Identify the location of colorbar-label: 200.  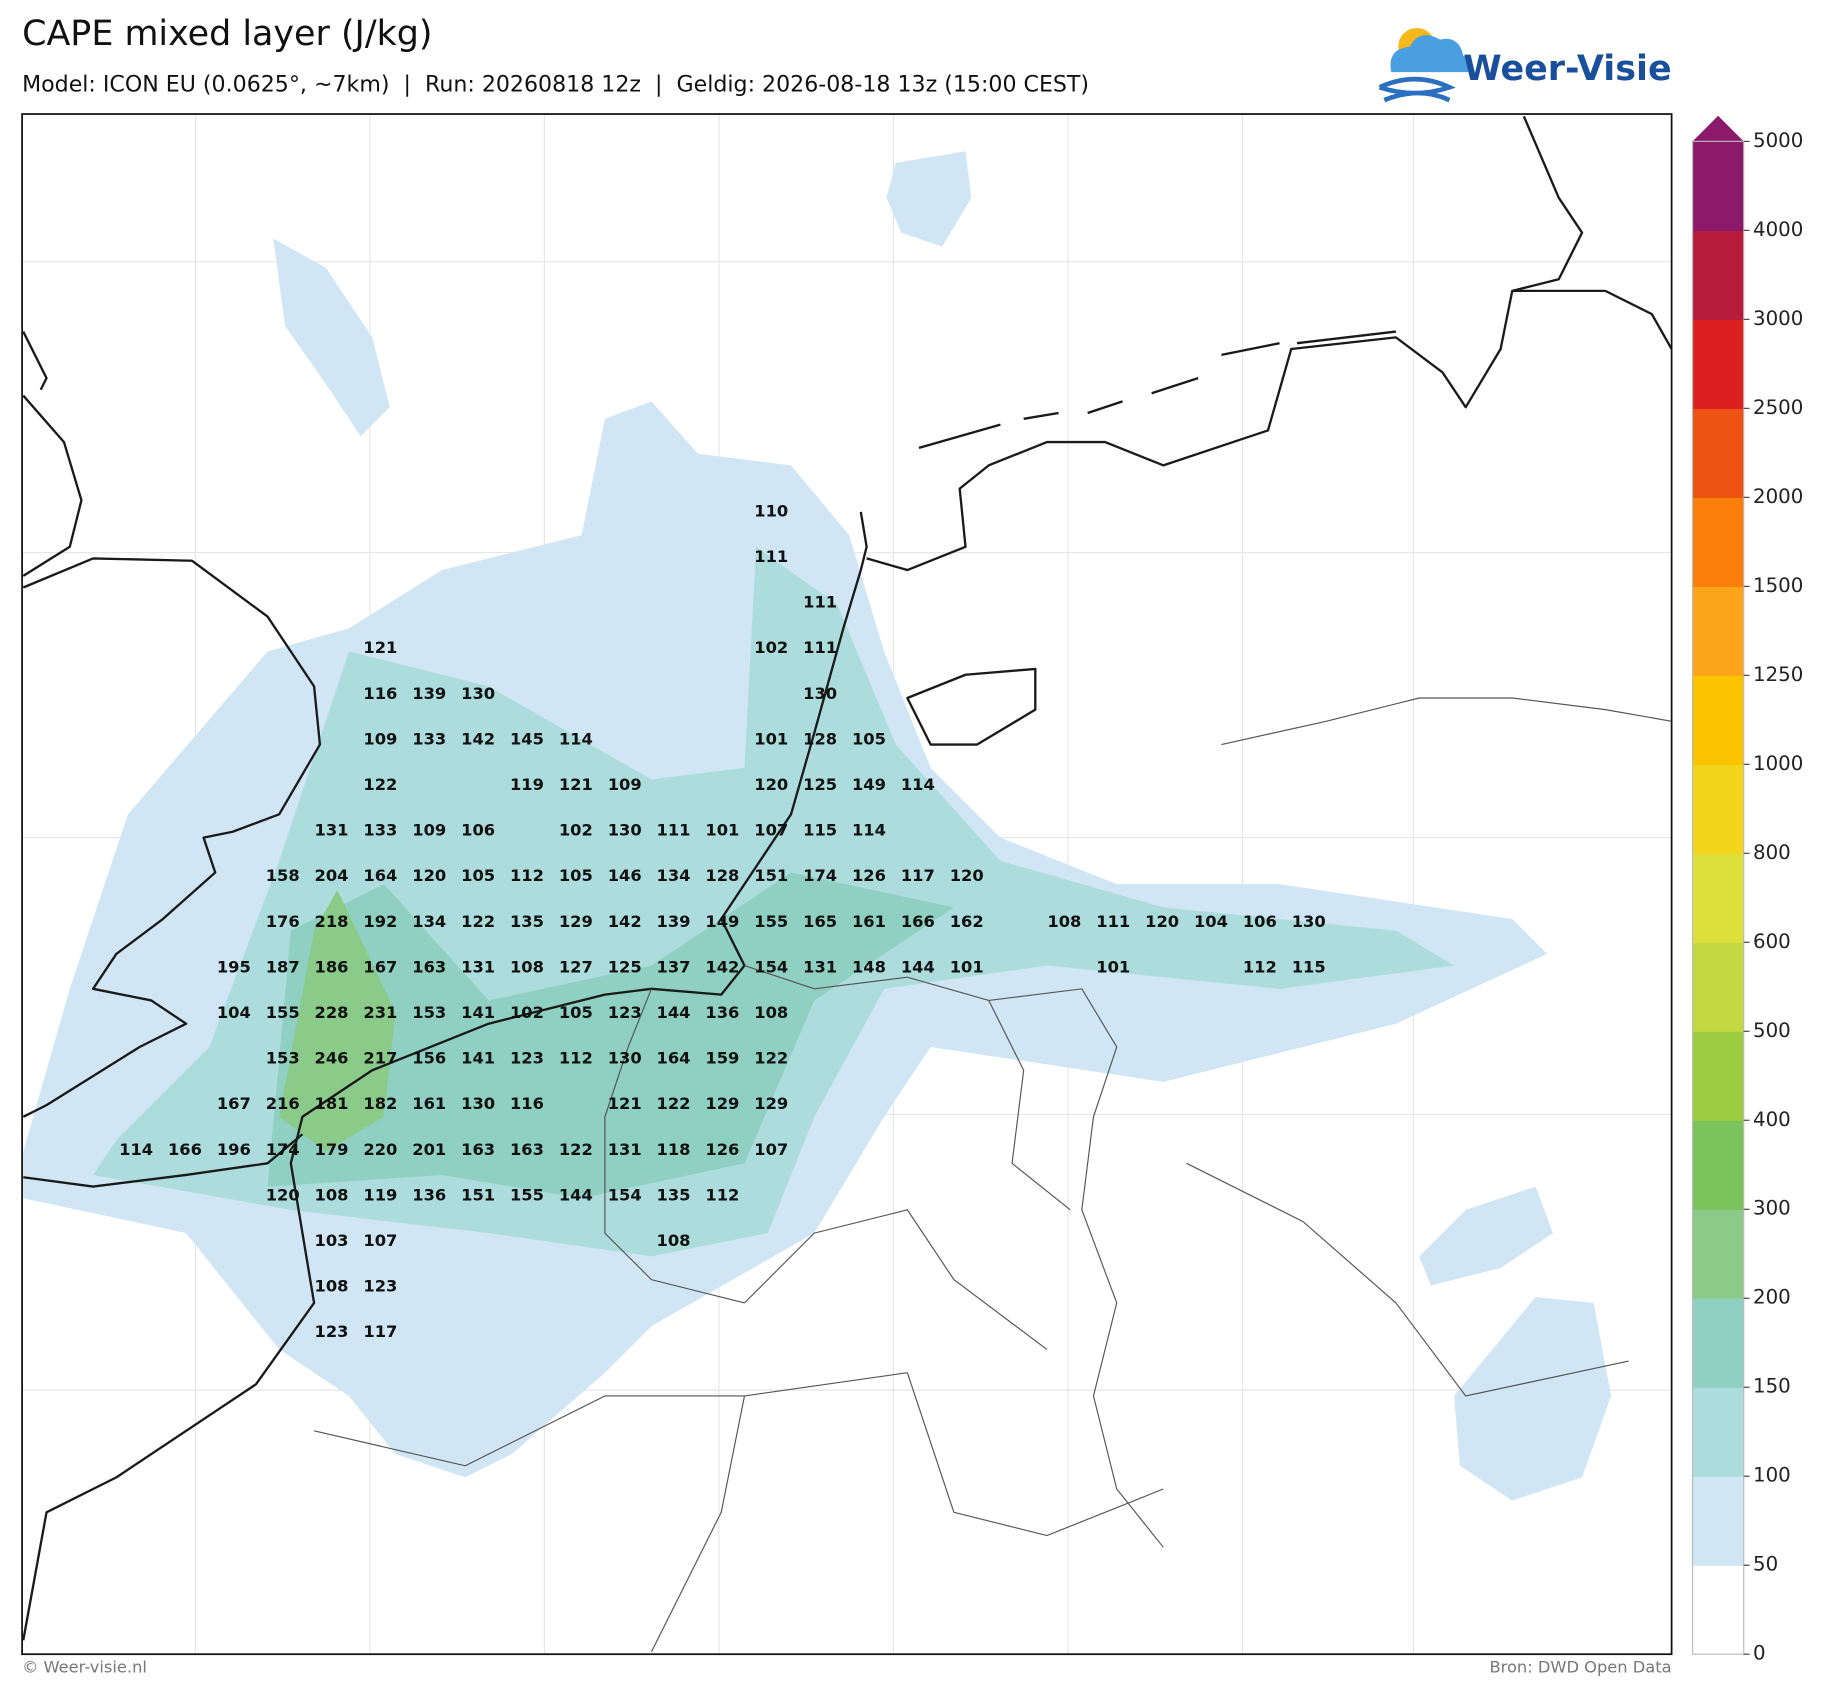
(1772, 1297).